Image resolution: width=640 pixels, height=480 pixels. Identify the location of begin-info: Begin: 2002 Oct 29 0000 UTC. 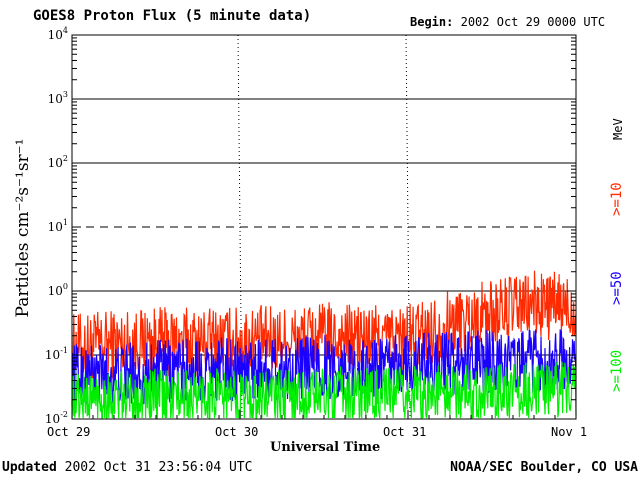
(507, 22).